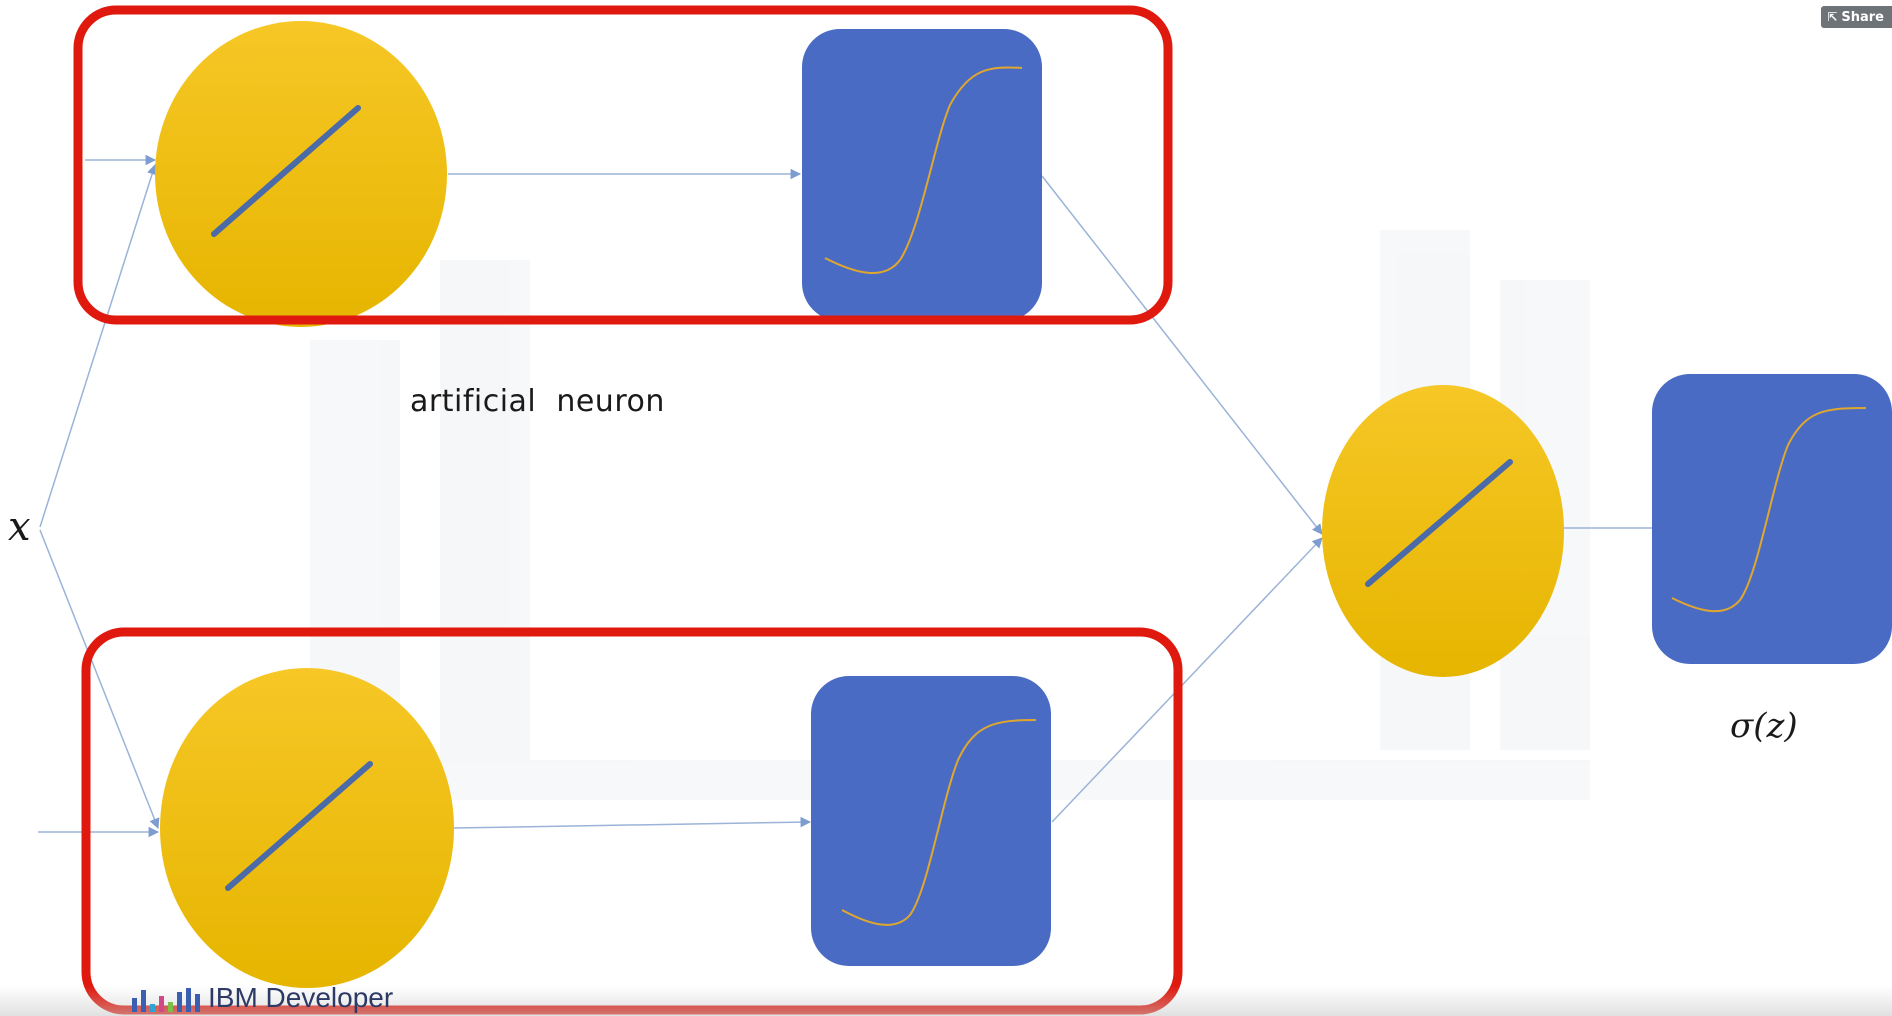 This screenshot has height=1016, width=1892. Describe the element at coordinates (99, 679) in the screenshot. I see `x-to-bottom-neuron` at that location.